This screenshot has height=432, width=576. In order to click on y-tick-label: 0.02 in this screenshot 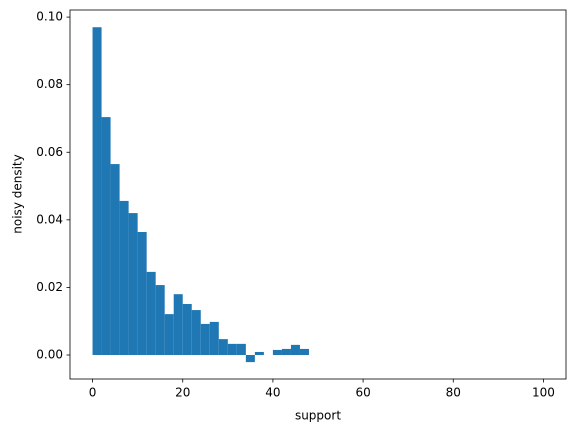, I will do `click(49, 287)`.